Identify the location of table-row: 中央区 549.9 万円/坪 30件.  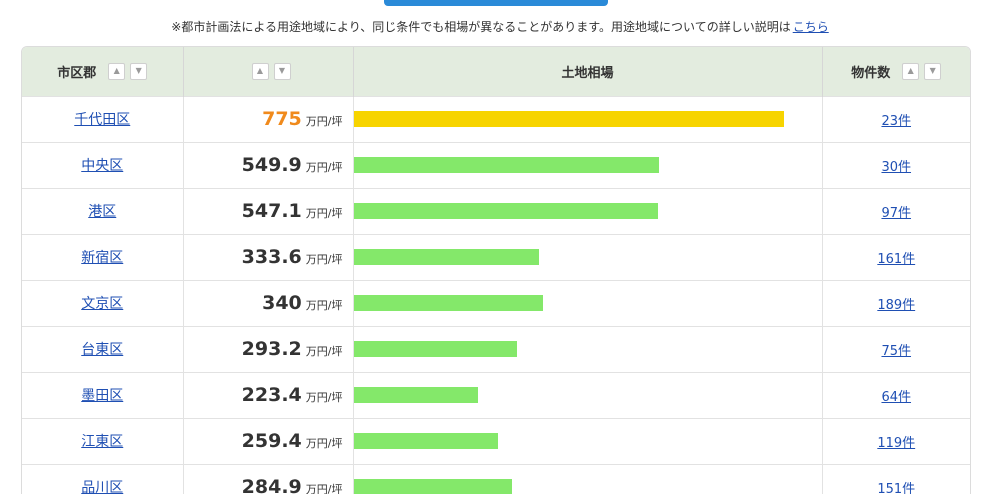
(496, 164).